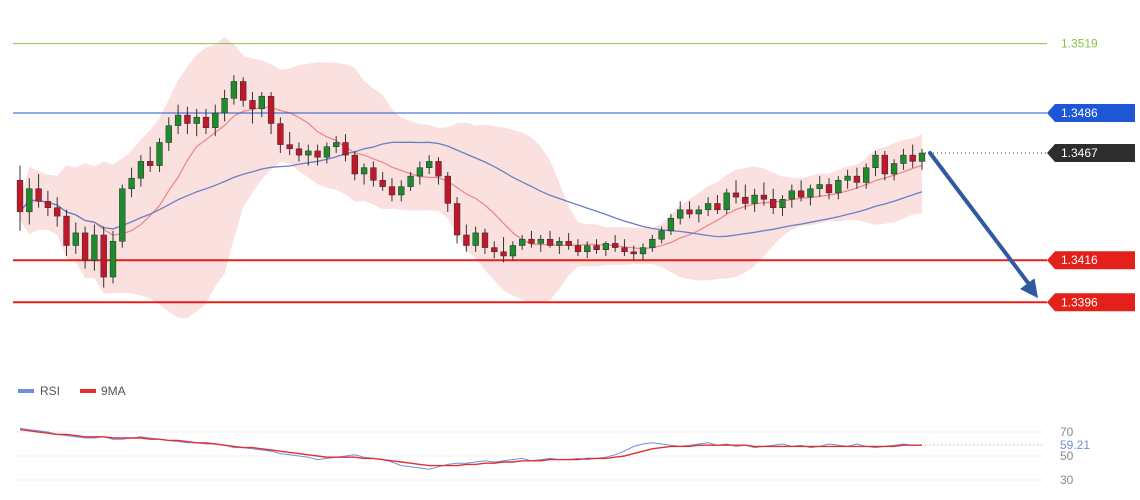 Image resolution: width=1140 pixels, height=500 pixels. I want to click on rsi-line, so click(471, 448).